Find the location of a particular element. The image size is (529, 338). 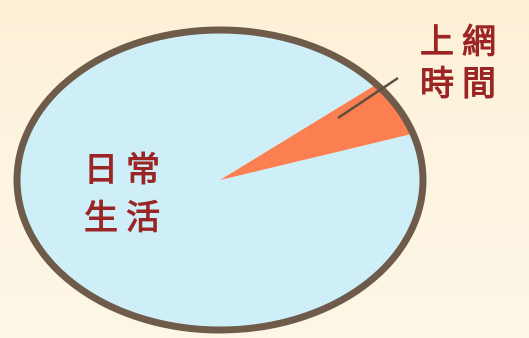

label-online-time-line-2: 時間 is located at coordinates (462, 84).